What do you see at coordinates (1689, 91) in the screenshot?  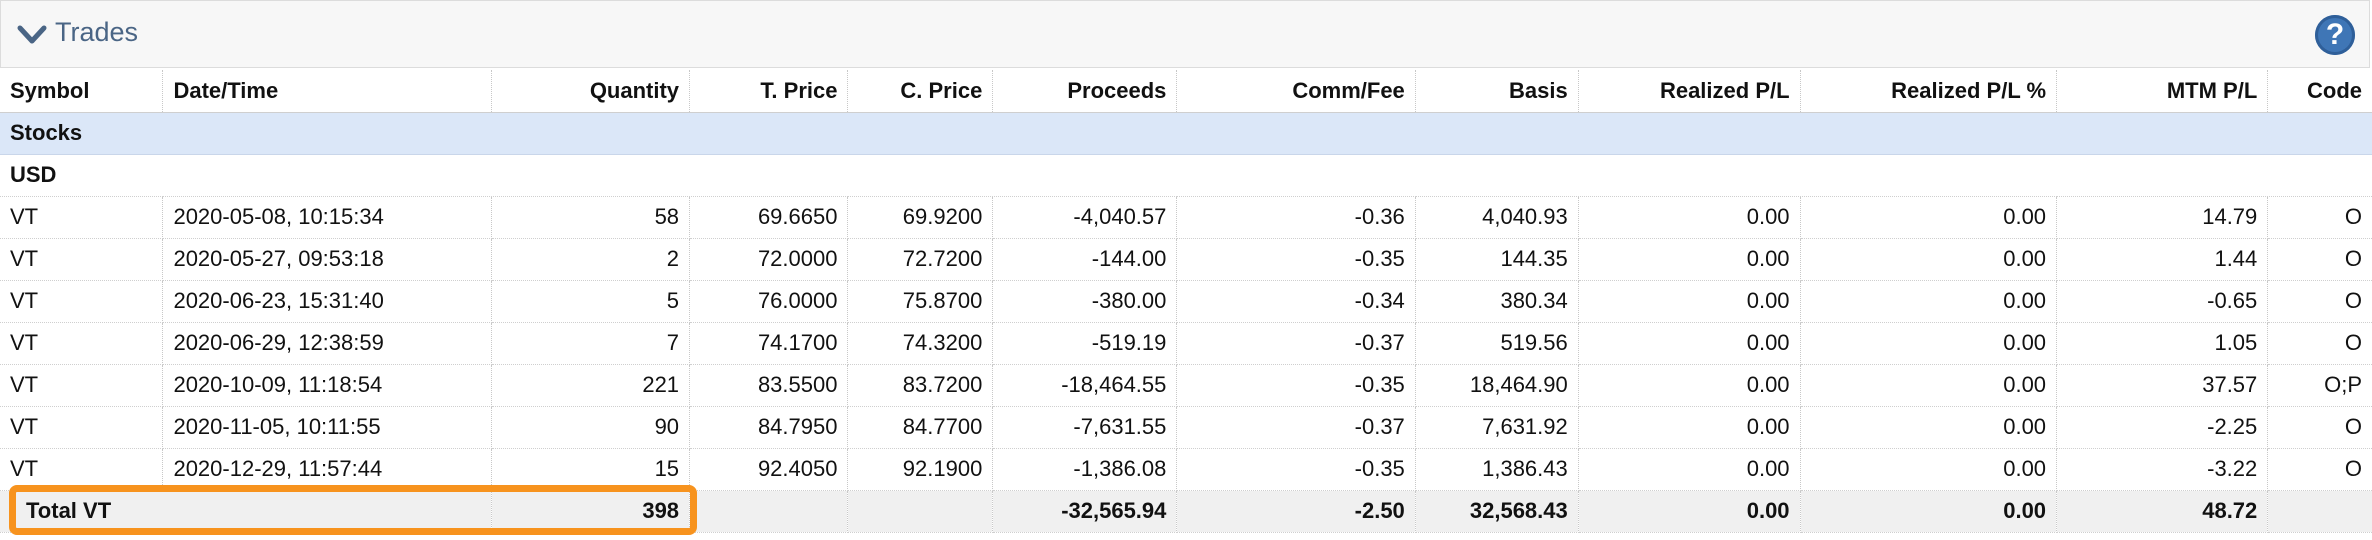 I see `column-header: Realized P/L` at bounding box center [1689, 91].